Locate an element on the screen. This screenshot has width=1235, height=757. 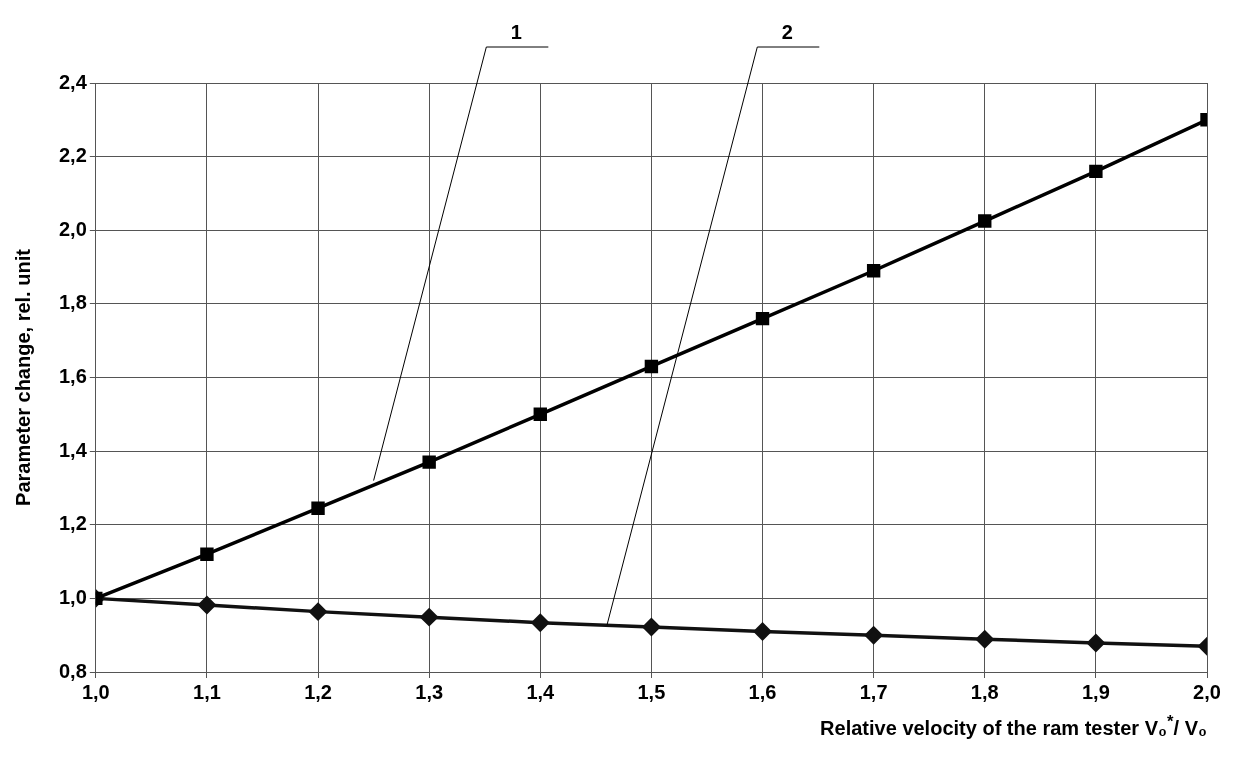
y-tick-label: 0,8 is located at coordinates (72, 670).